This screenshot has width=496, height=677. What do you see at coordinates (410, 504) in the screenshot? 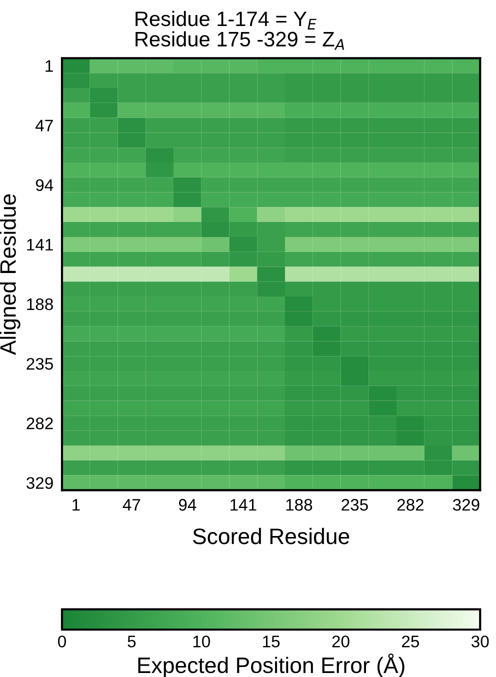
I see `x-tick-label: 282` at bounding box center [410, 504].